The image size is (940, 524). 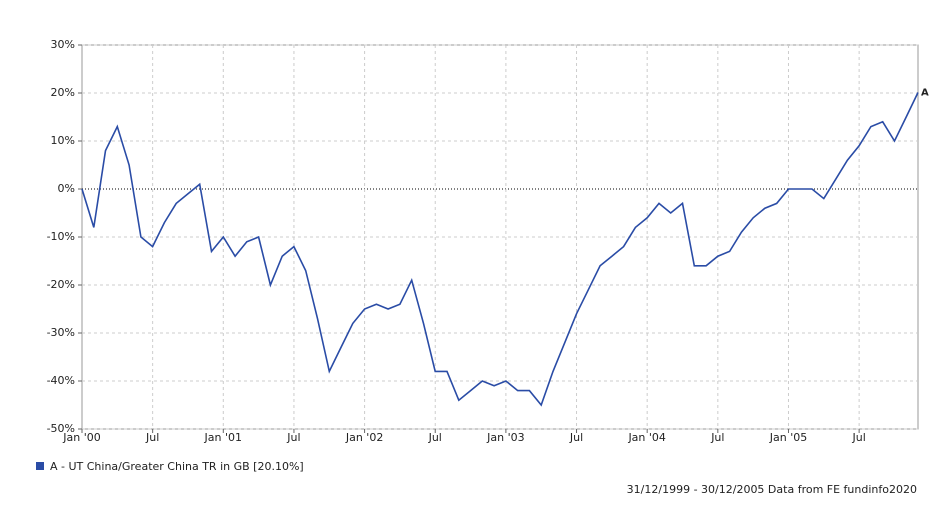 I want to click on y-tick-label: 20%, so click(x=63, y=92).